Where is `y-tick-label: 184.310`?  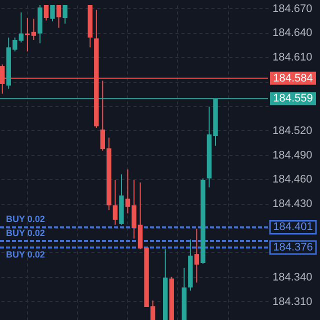
y-tick-label: 184.310 is located at coordinates (292, 302).